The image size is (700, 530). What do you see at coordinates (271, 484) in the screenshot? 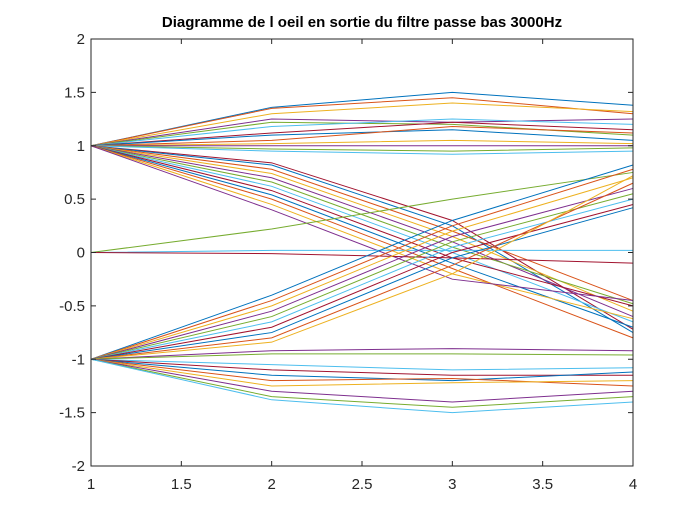
I see `x-tick-label: 2` at bounding box center [271, 484].